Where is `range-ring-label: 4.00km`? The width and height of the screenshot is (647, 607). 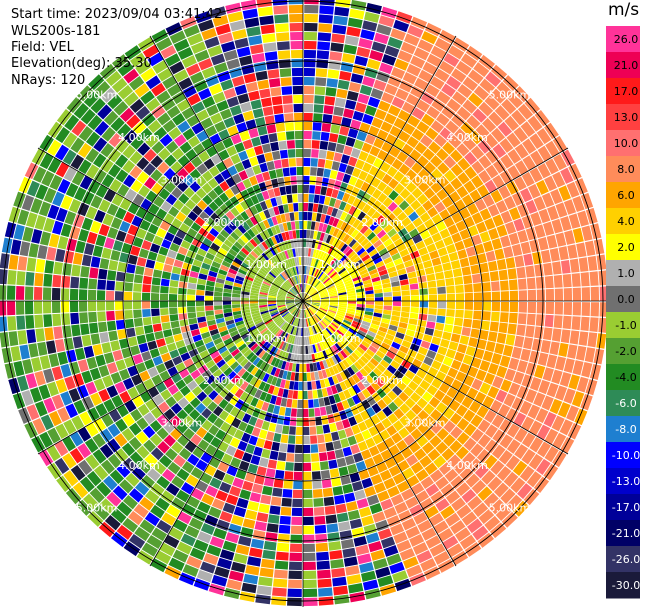
range-ring-label: 4.00km is located at coordinates (467, 465).